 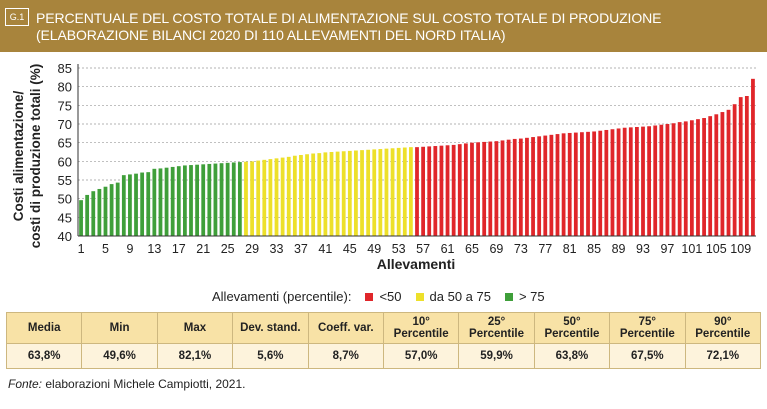 I want to click on y-tick-label: 60, so click(x=65, y=161).